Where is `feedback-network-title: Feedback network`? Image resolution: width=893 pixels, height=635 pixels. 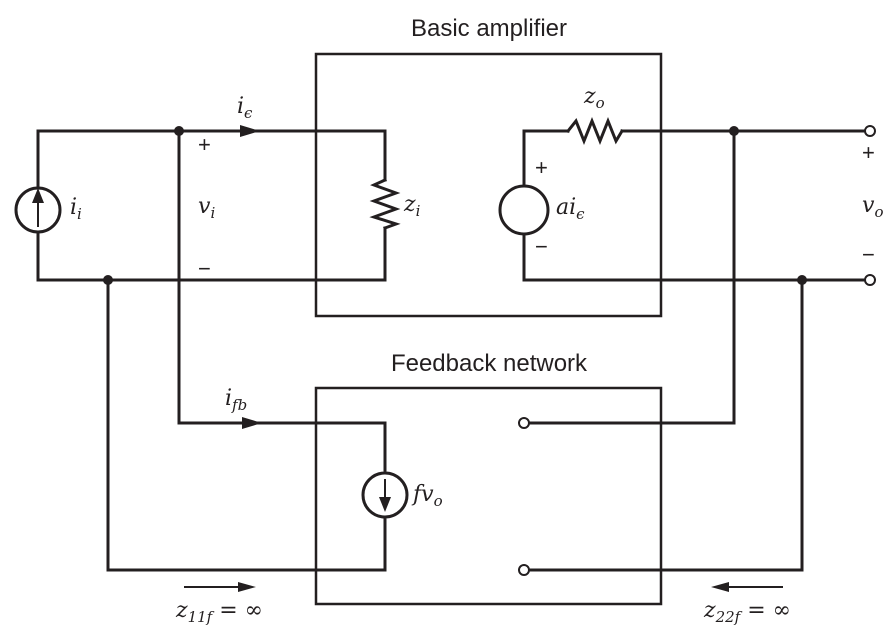 feedback-network-title: Feedback network is located at coordinates (489, 363).